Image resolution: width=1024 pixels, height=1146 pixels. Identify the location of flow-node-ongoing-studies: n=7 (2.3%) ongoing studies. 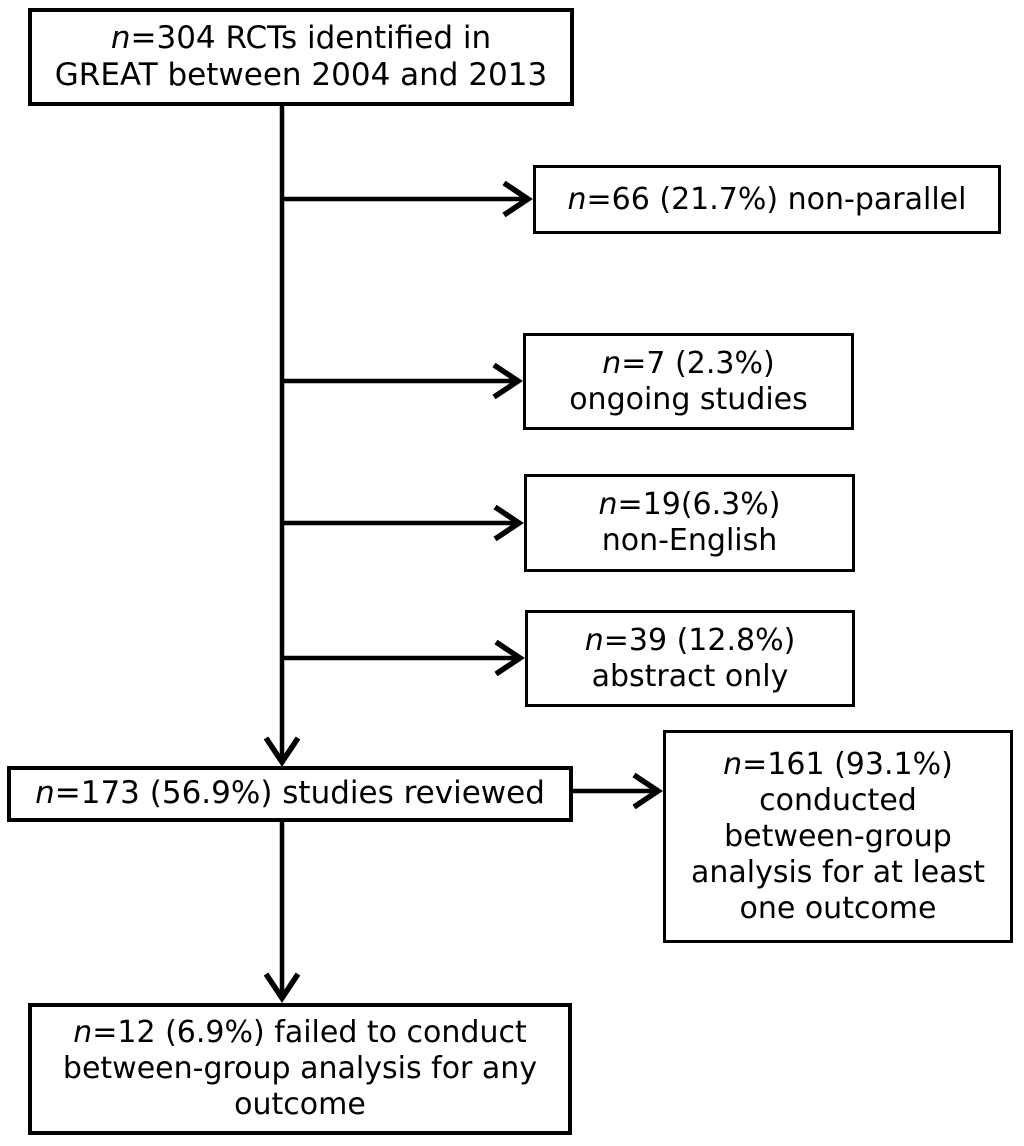
(688, 381).